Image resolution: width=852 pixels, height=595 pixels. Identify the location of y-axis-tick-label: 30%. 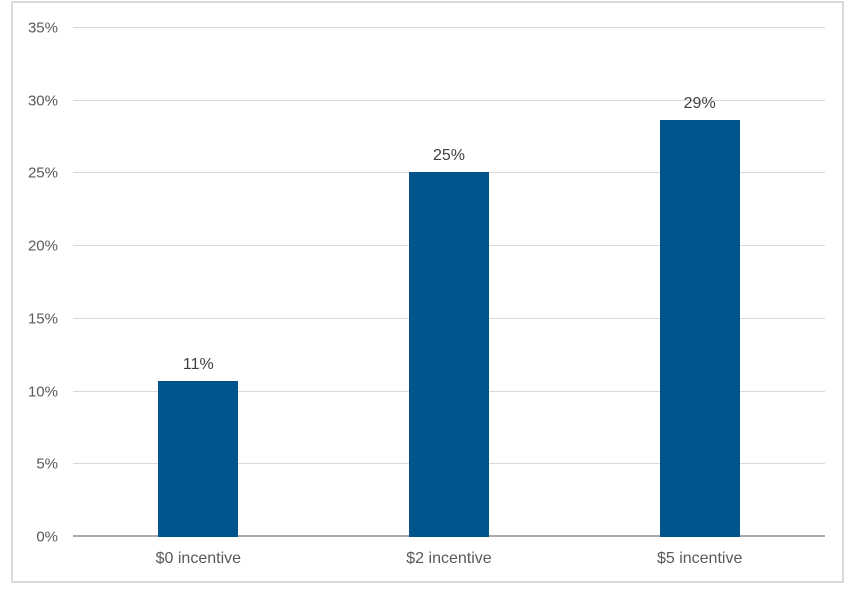
(42, 101).